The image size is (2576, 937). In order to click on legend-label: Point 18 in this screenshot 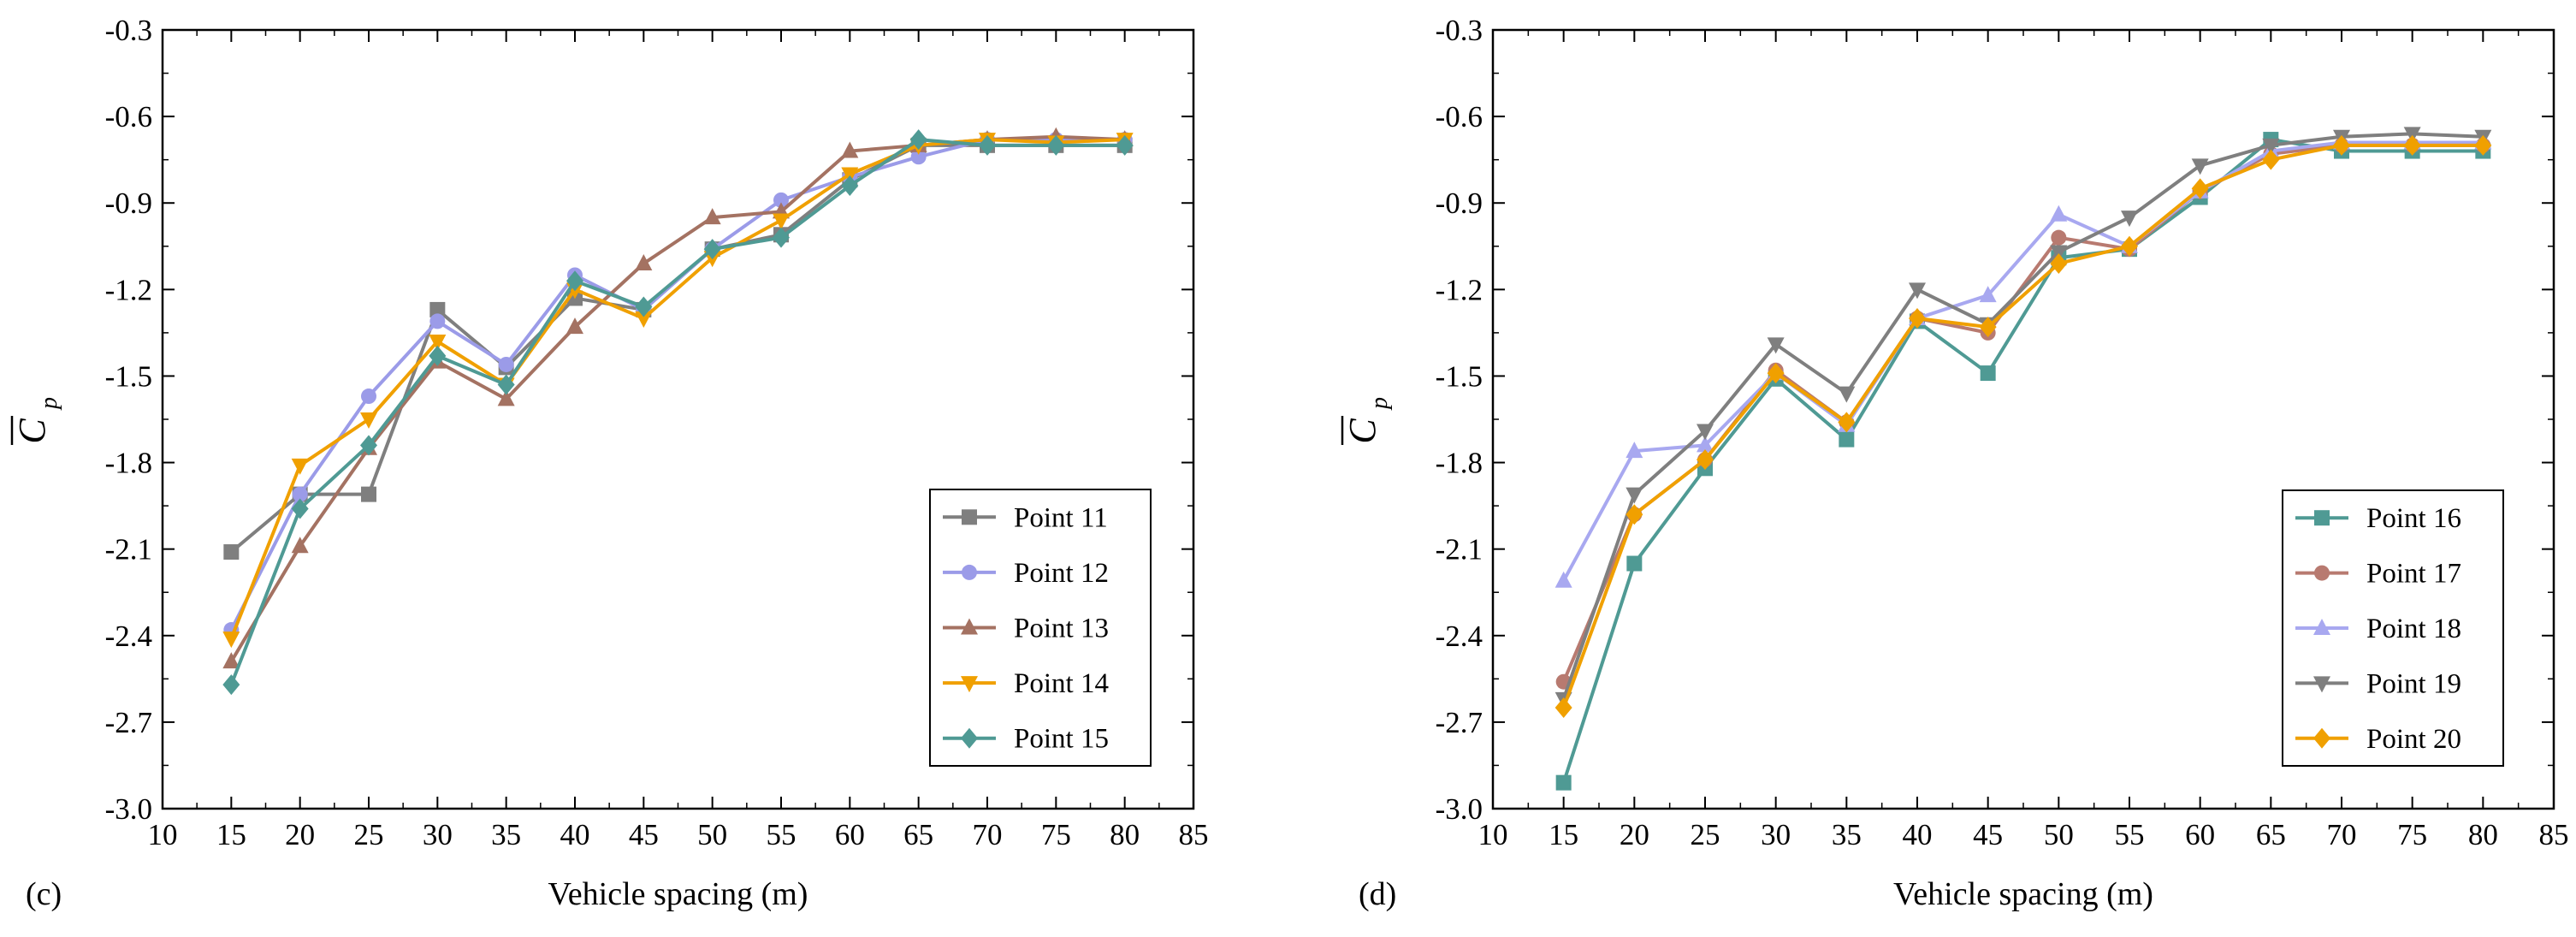, I will do `click(2414, 629)`.